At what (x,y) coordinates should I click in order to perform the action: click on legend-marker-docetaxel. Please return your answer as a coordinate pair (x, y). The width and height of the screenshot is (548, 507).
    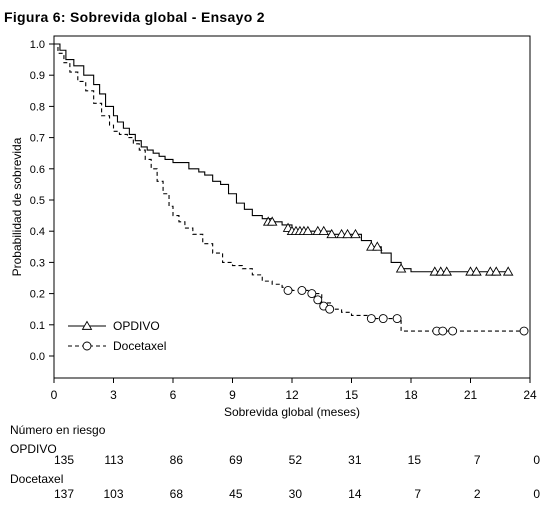
    Looking at the image, I should click on (87, 346).